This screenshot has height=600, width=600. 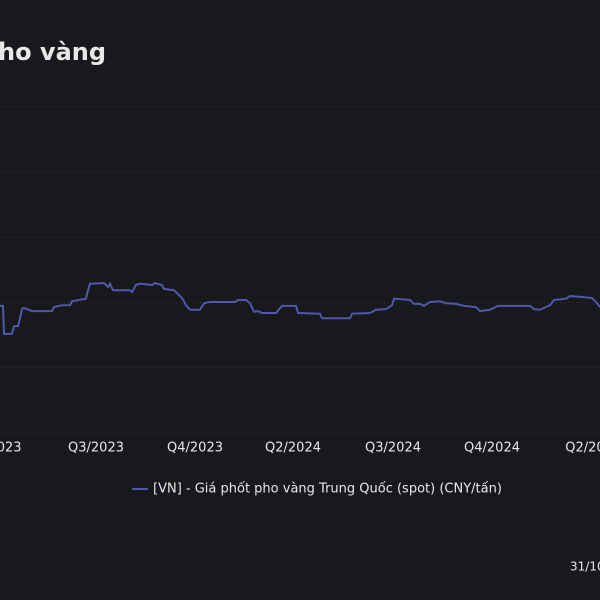 I want to click on x-tick-label: Q4/2023, so click(x=195, y=448).